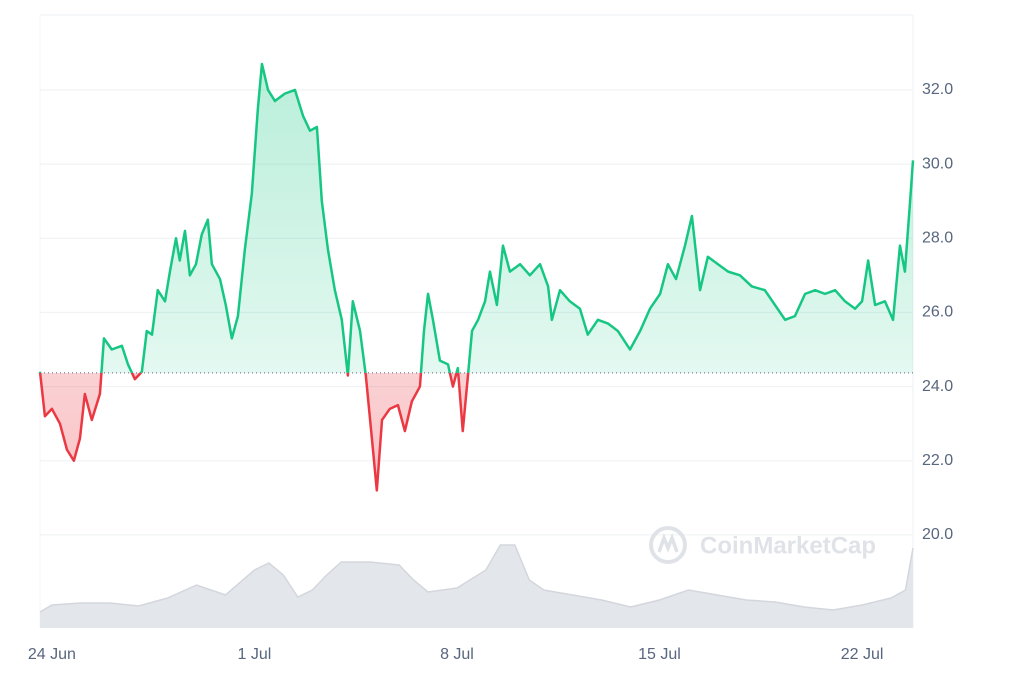 This screenshot has width=1024, height=683. I want to click on x-tick-label: 24 Jun, so click(52, 654).